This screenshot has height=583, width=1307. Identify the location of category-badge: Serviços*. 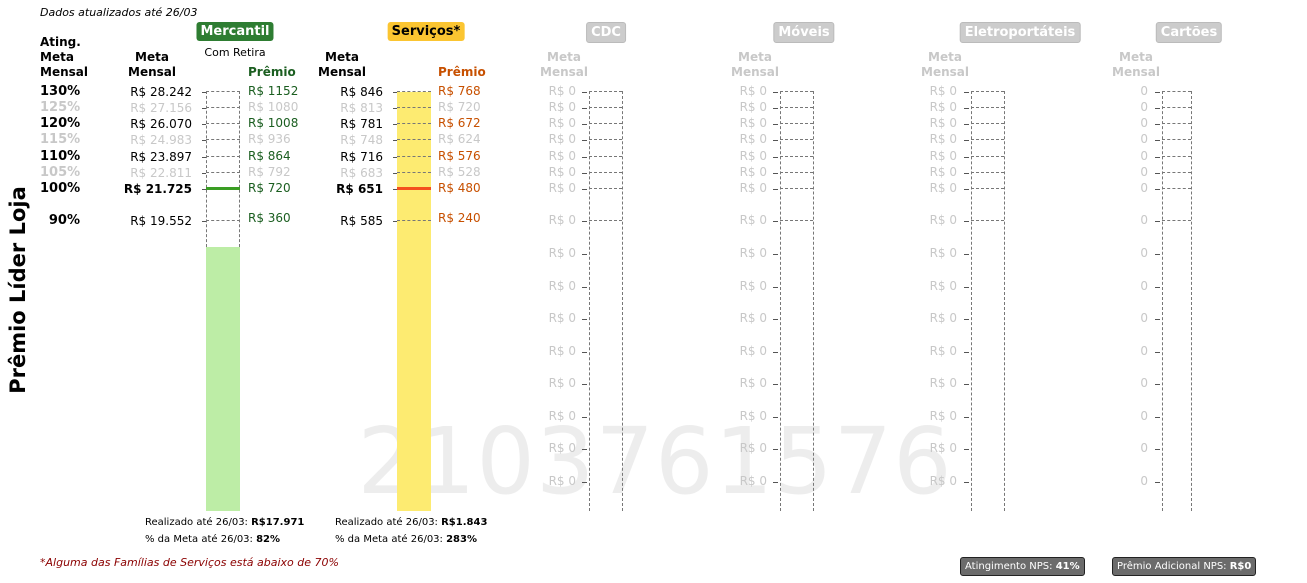
(426, 31).